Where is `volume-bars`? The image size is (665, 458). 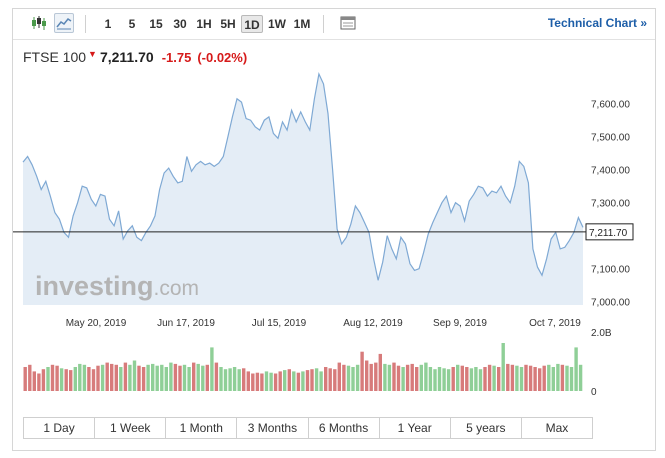 volume-bars is located at coordinates (303, 367).